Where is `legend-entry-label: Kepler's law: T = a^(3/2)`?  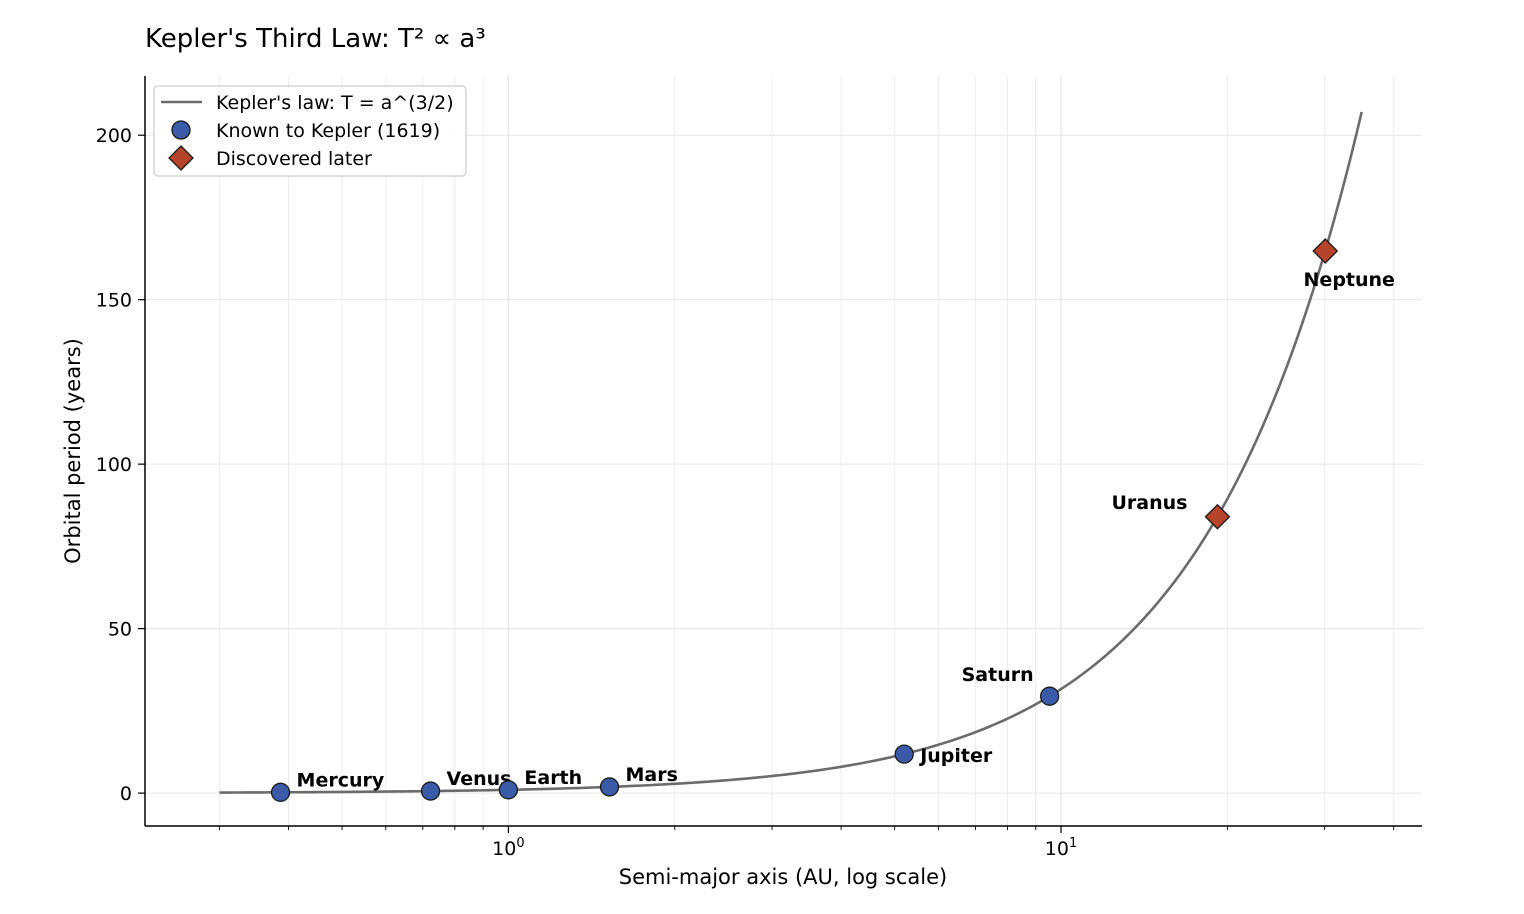 legend-entry-label: Kepler's law: T = a^(3/2) is located at coordinates (335, 103).